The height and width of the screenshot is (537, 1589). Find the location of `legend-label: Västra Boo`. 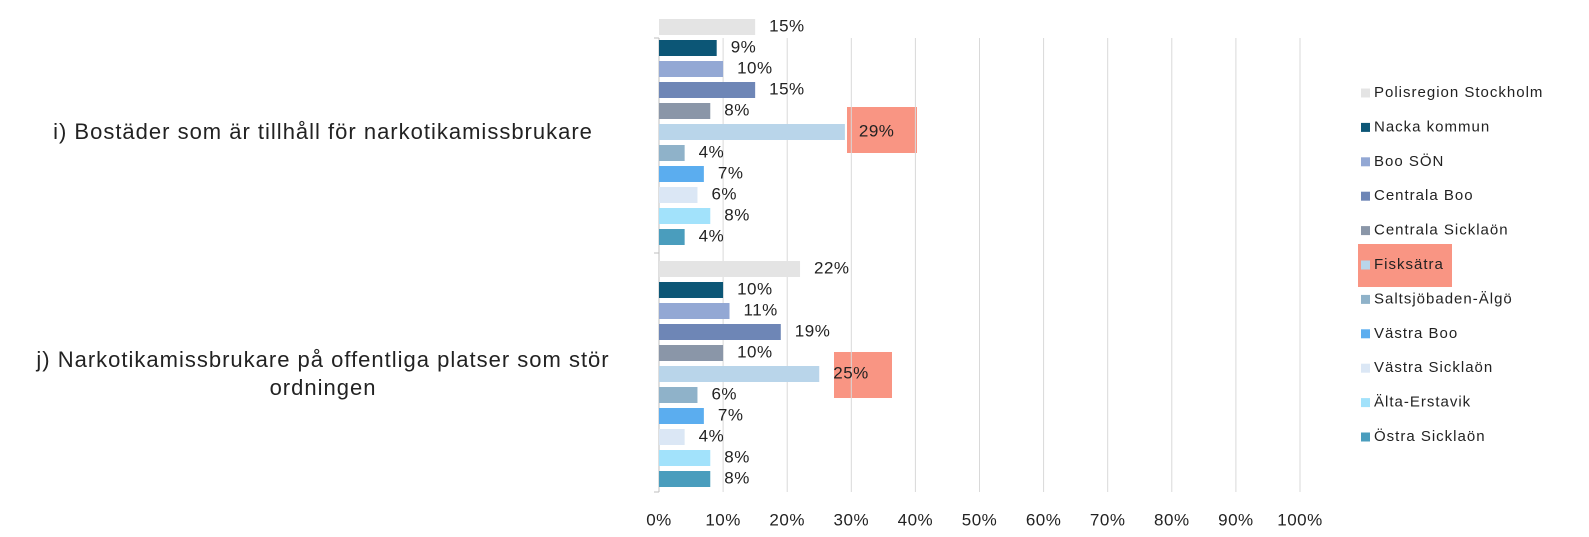

legend-label: Västra Boo is located at coordinates (1416, 333).